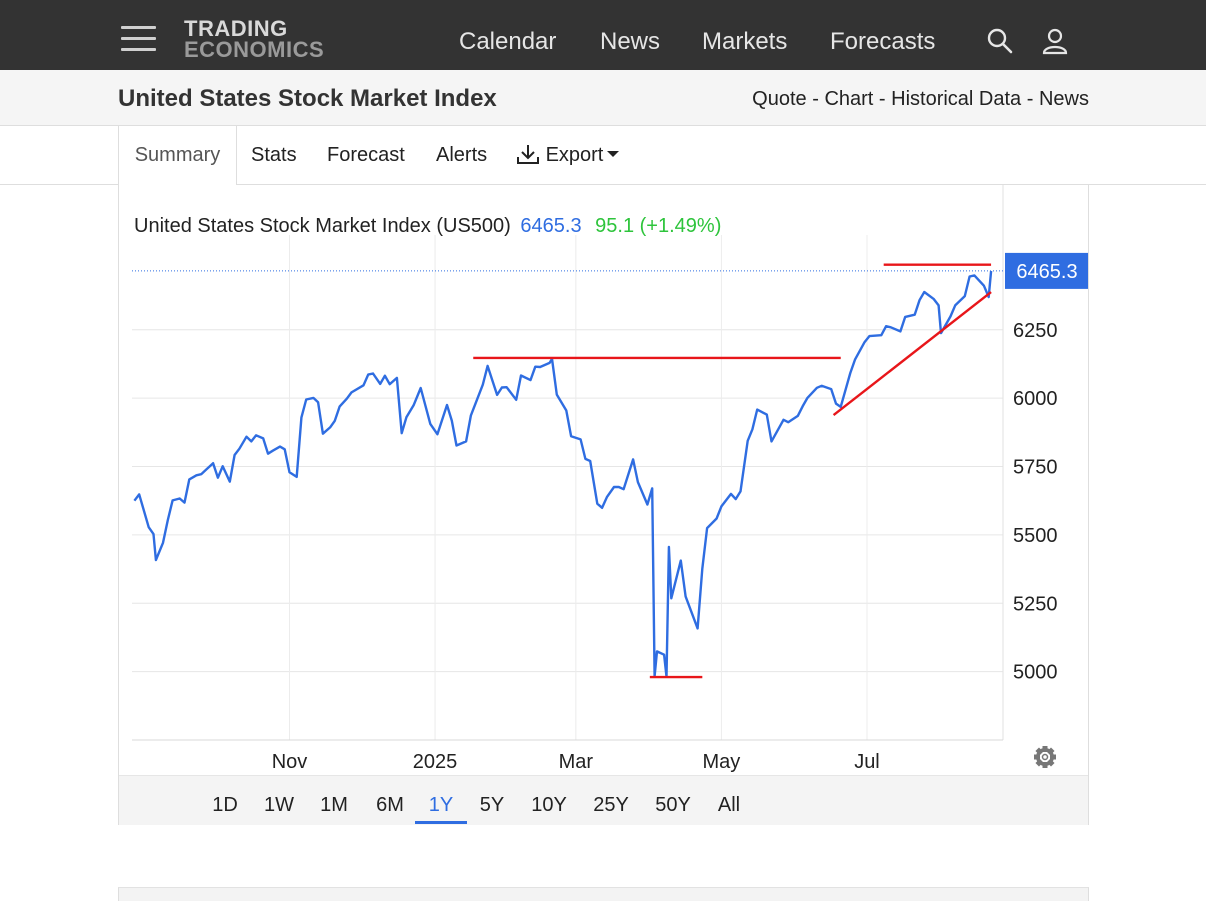 This screenshot has height=901, width=1206. Describe the element at coordinates (1063, 99) in the screenshot. I see `link-news: News` at that location.